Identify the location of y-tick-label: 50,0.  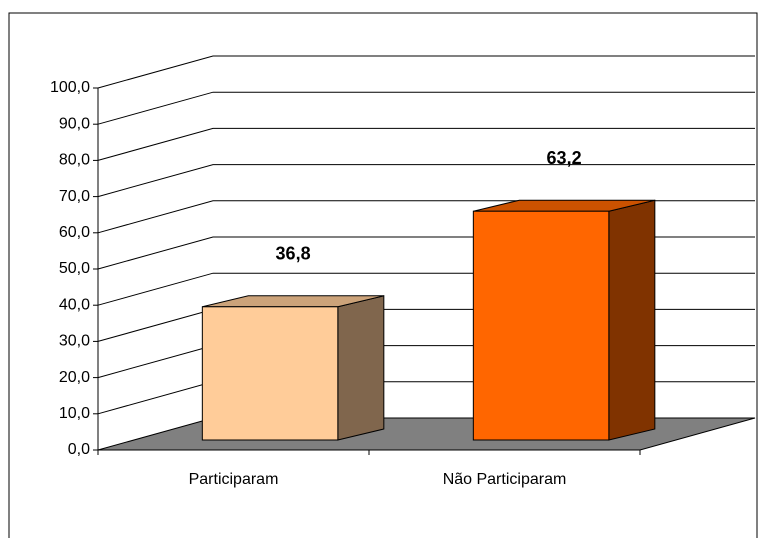
(74, 268).